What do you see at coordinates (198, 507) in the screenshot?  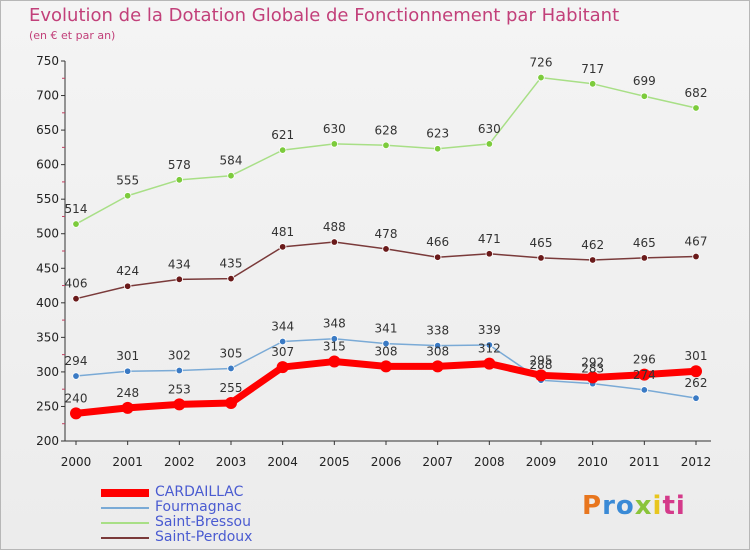 I see `legend-label: Fourmagnac` at bounding box center [198, 507].